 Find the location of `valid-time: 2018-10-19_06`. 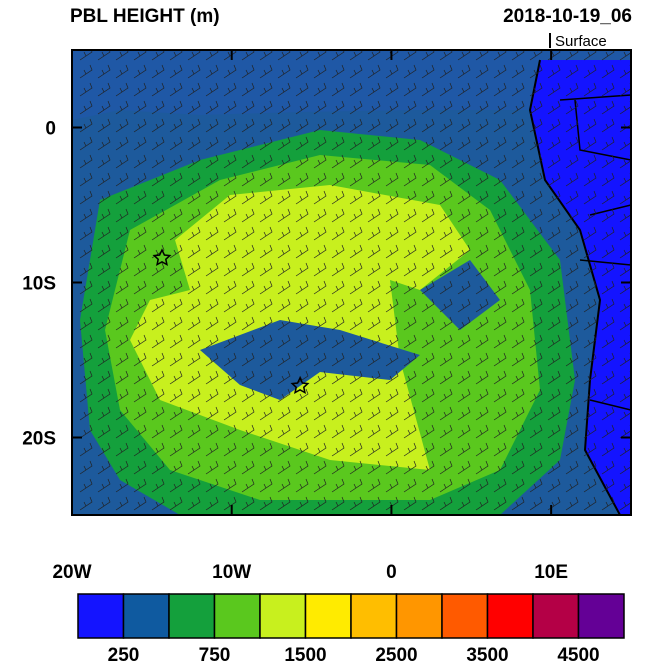

valid-time: 2018-10-19_06 is located at coordinates (567, 16).